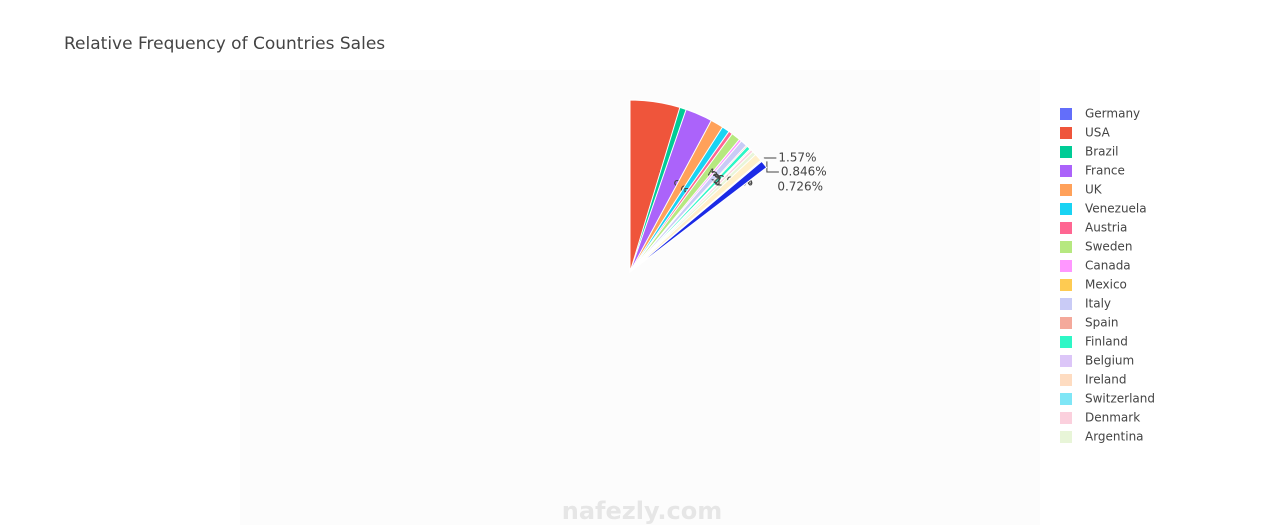  Describe the element at coordinates (1094, 190) in the screenshot. I see `legend-label: UK` at that location.